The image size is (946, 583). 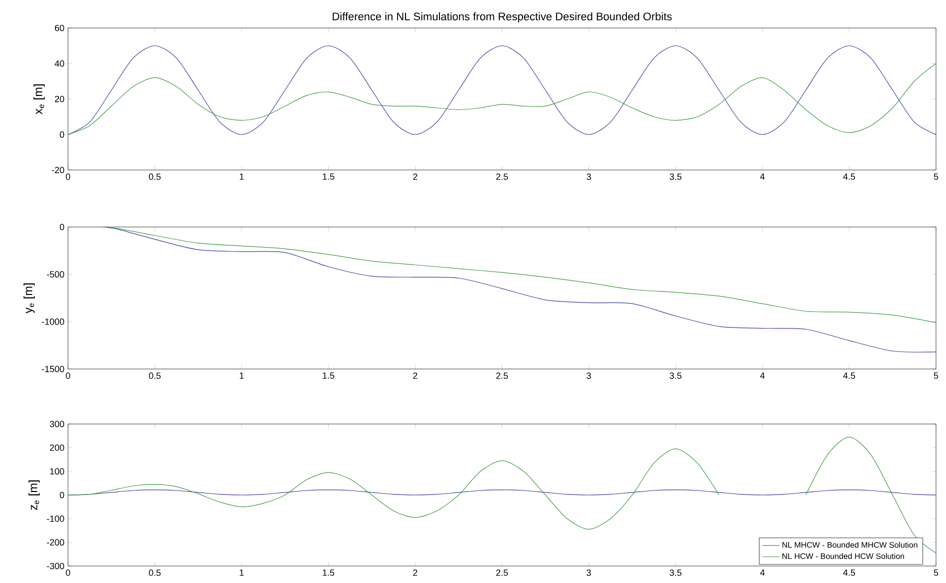 I want to click on y-tick-label: -1500, so click(x=53, y=369).